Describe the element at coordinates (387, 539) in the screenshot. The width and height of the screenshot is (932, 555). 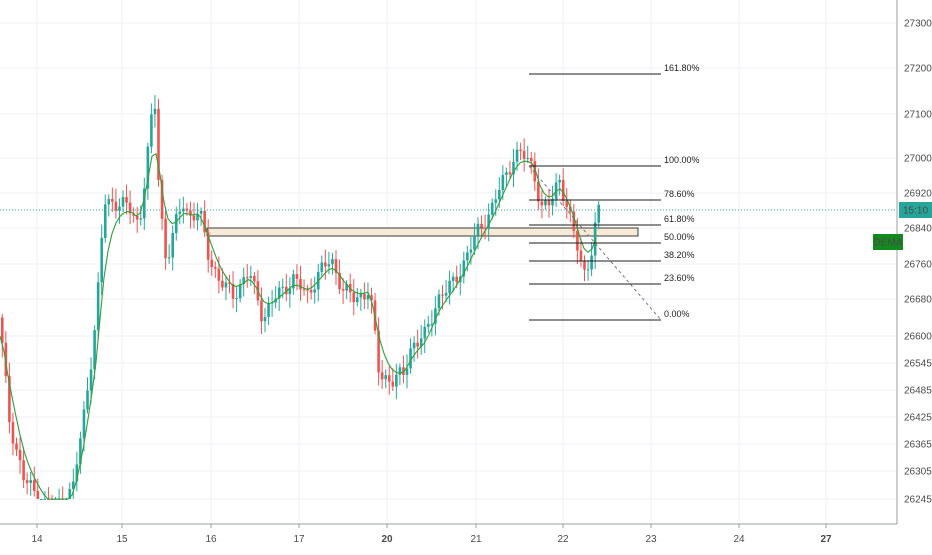
I see `x-tick-label: 20` at that location.